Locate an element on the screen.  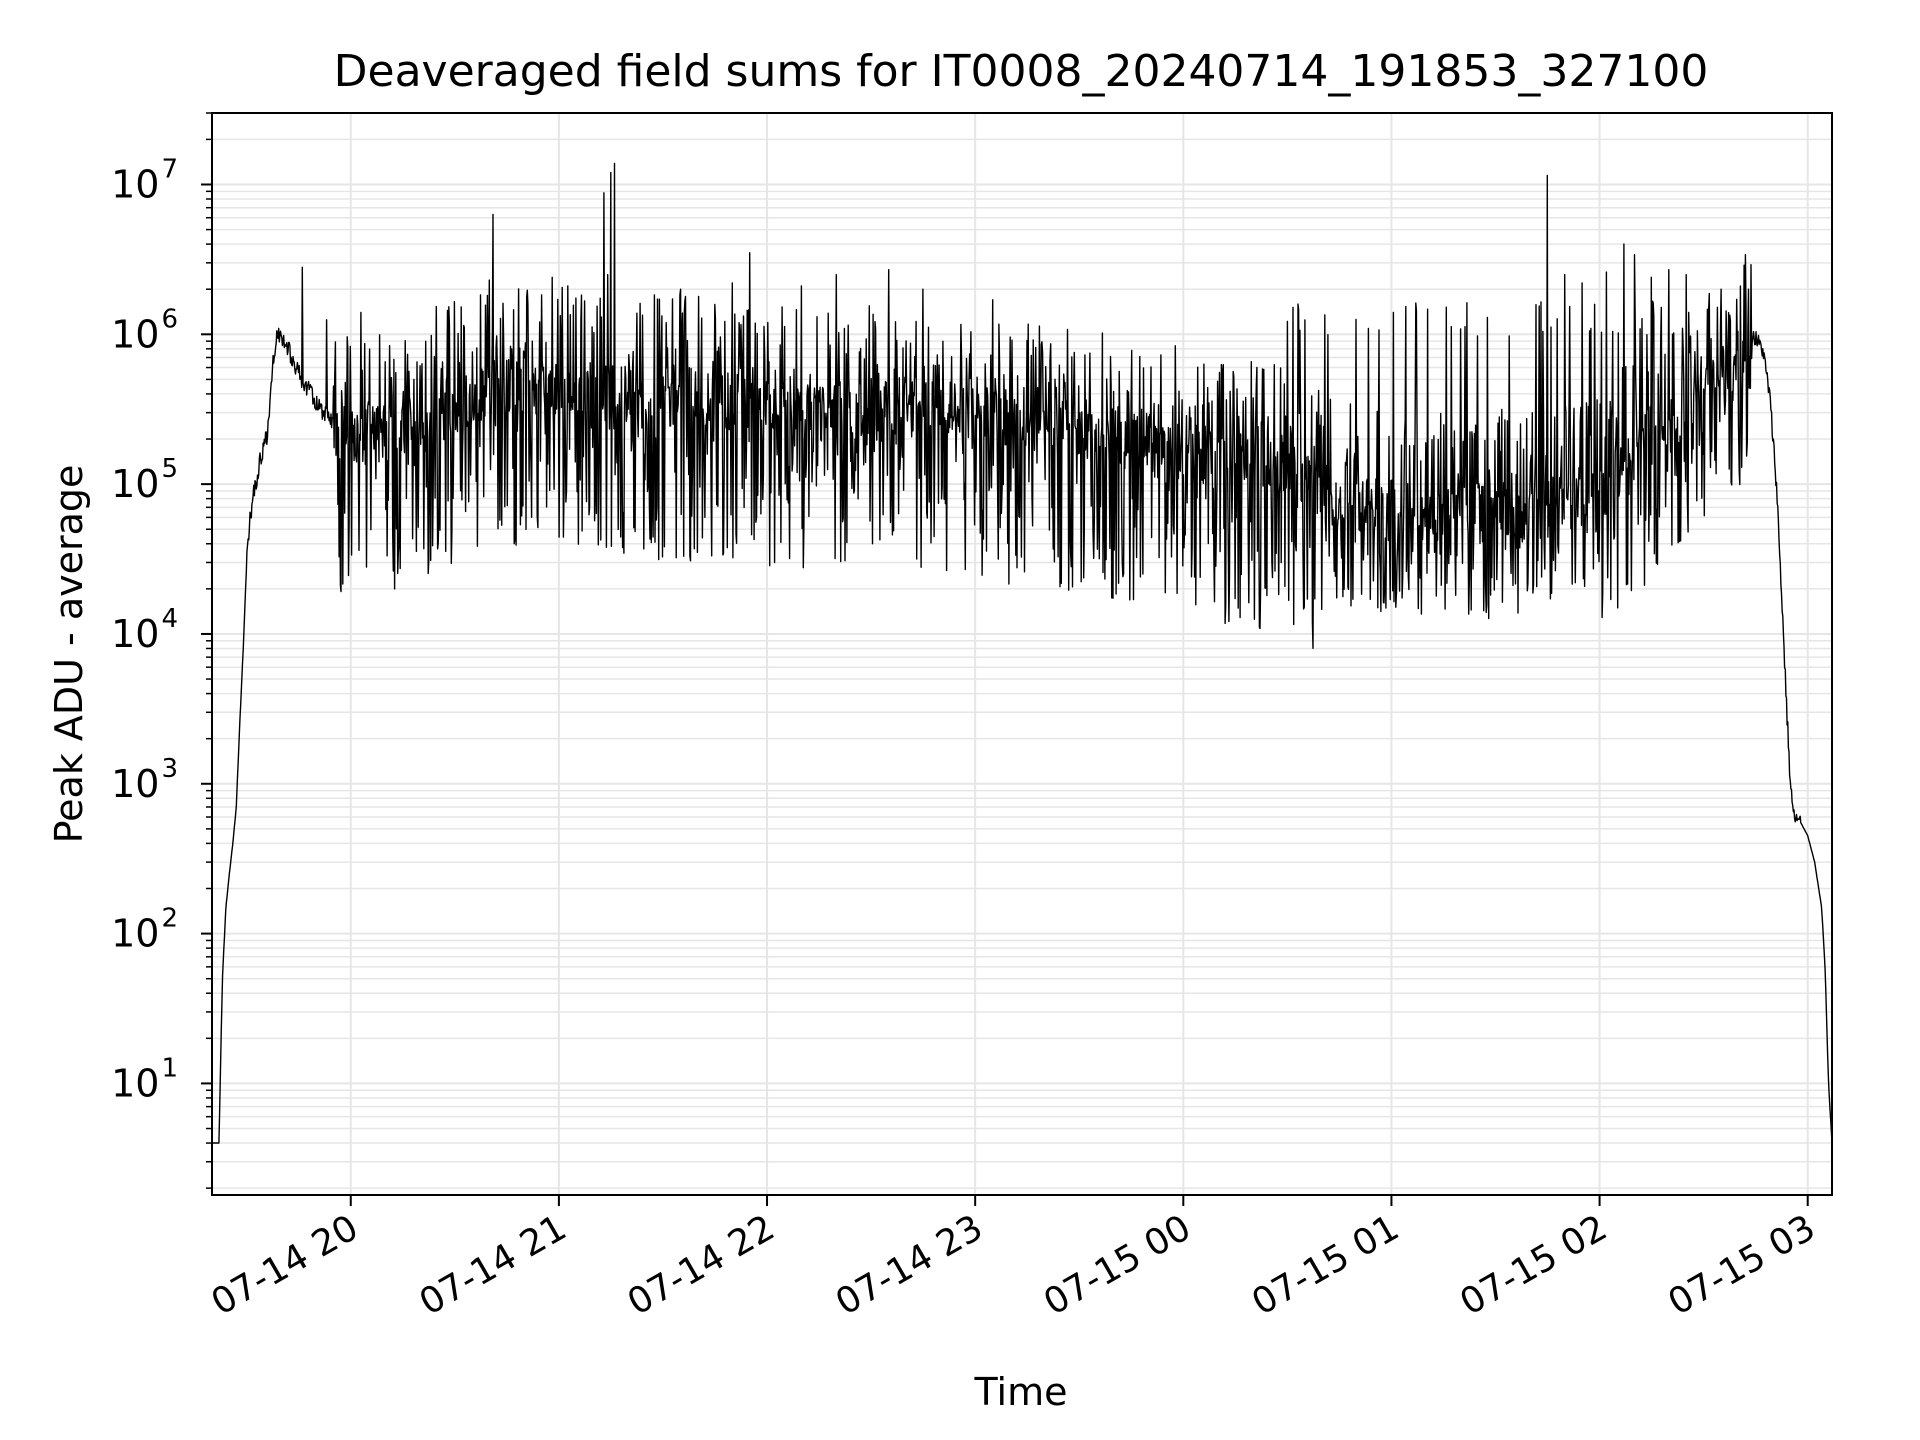
y-tick-exponent: 5 is located at coordinates (169, 469).